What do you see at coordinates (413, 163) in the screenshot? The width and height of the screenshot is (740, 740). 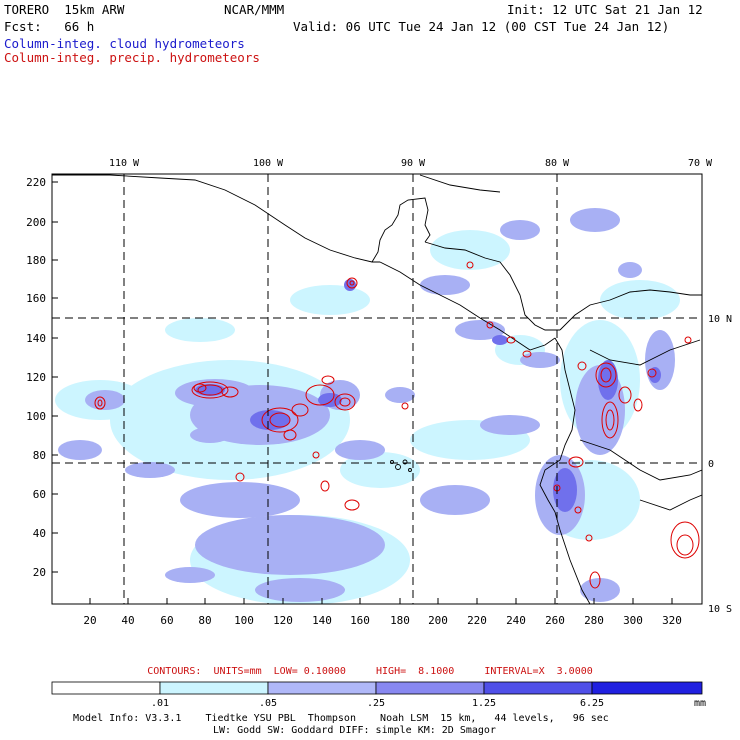 I see `lon-label-90w: 90 W` at bounding box center [413, 163].